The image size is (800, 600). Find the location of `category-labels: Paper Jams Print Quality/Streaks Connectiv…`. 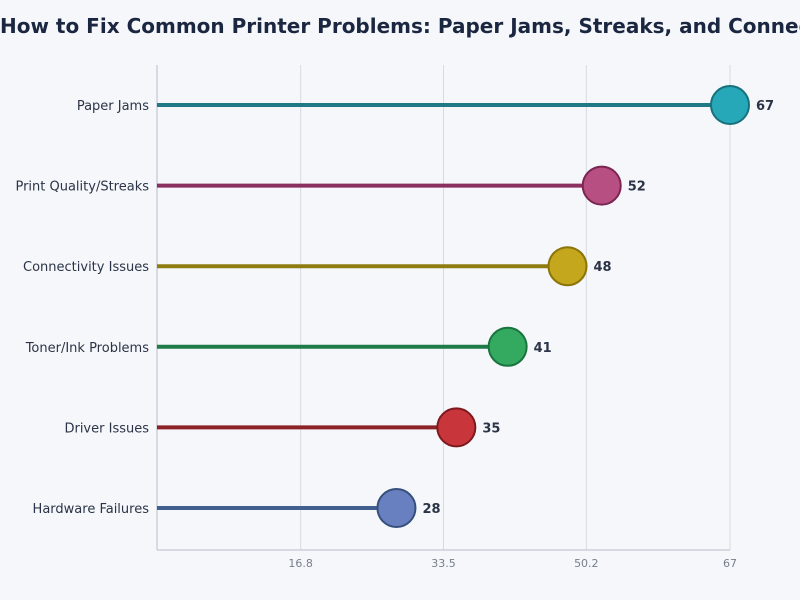

category-labels: Paper Jams Print Quality/Streaks Connectiv… is located at coordinates (82, 308).